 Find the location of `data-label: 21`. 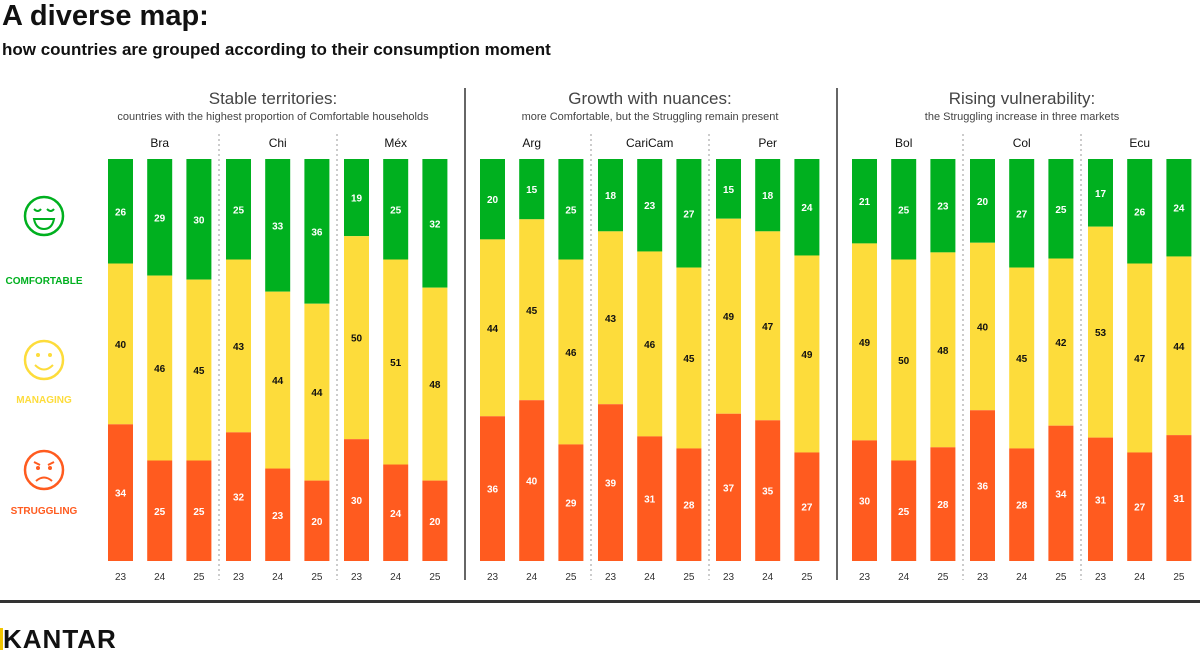

data-label: 21 is located at coordinates (865, 202).